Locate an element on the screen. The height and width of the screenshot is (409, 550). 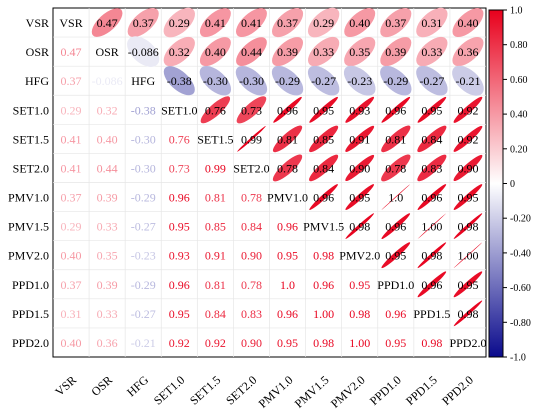
upper-value-label: 0.44 is located at coordinates (251, 52).